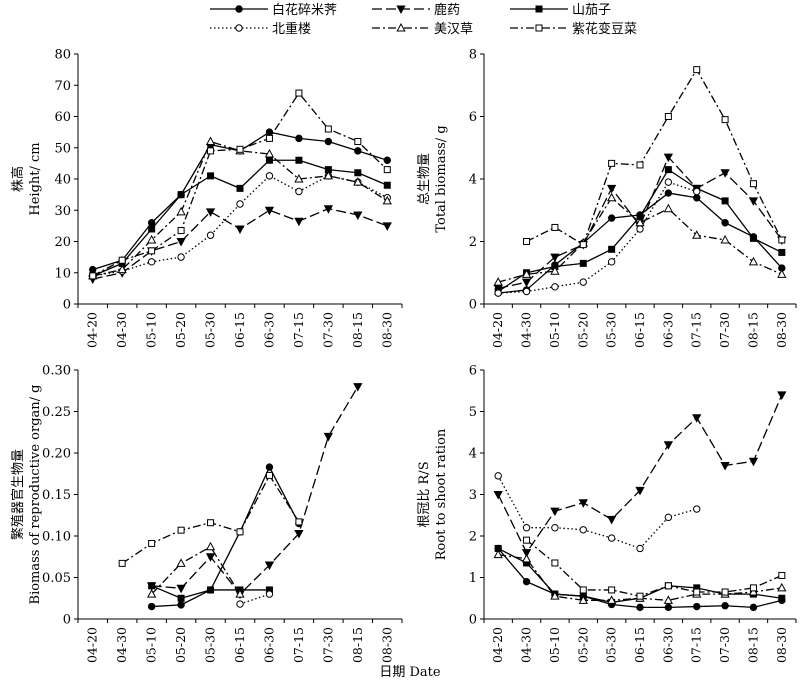 This screenshot has height=683, width=800. Describe the element at coordinates (26, 178) in the screenshot. I see `y-axis-title: 株高 Height/ cm` at that location.